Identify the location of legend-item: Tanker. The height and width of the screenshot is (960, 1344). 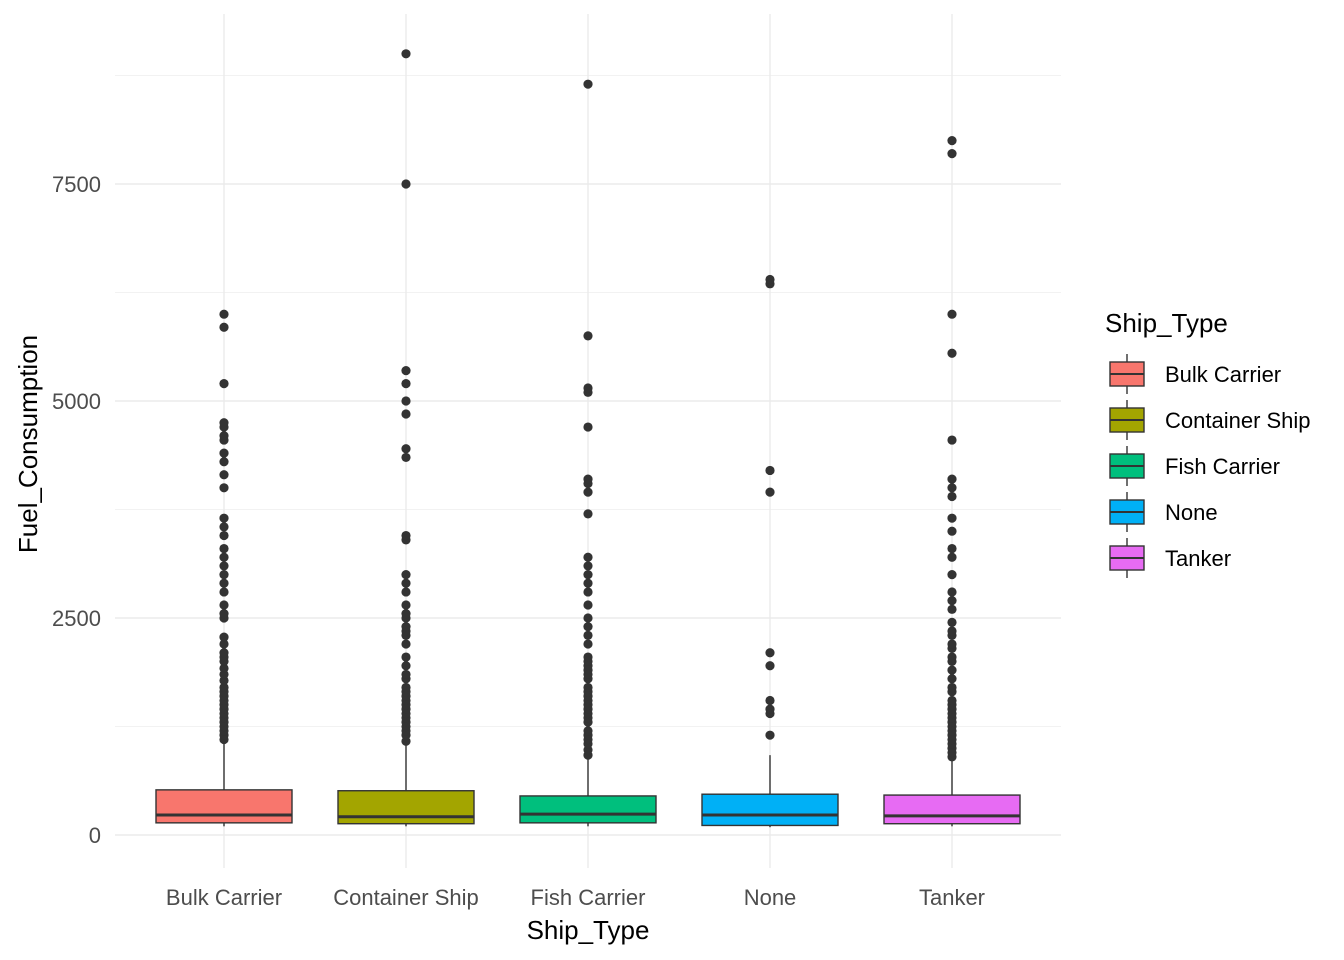
(1170, 558).